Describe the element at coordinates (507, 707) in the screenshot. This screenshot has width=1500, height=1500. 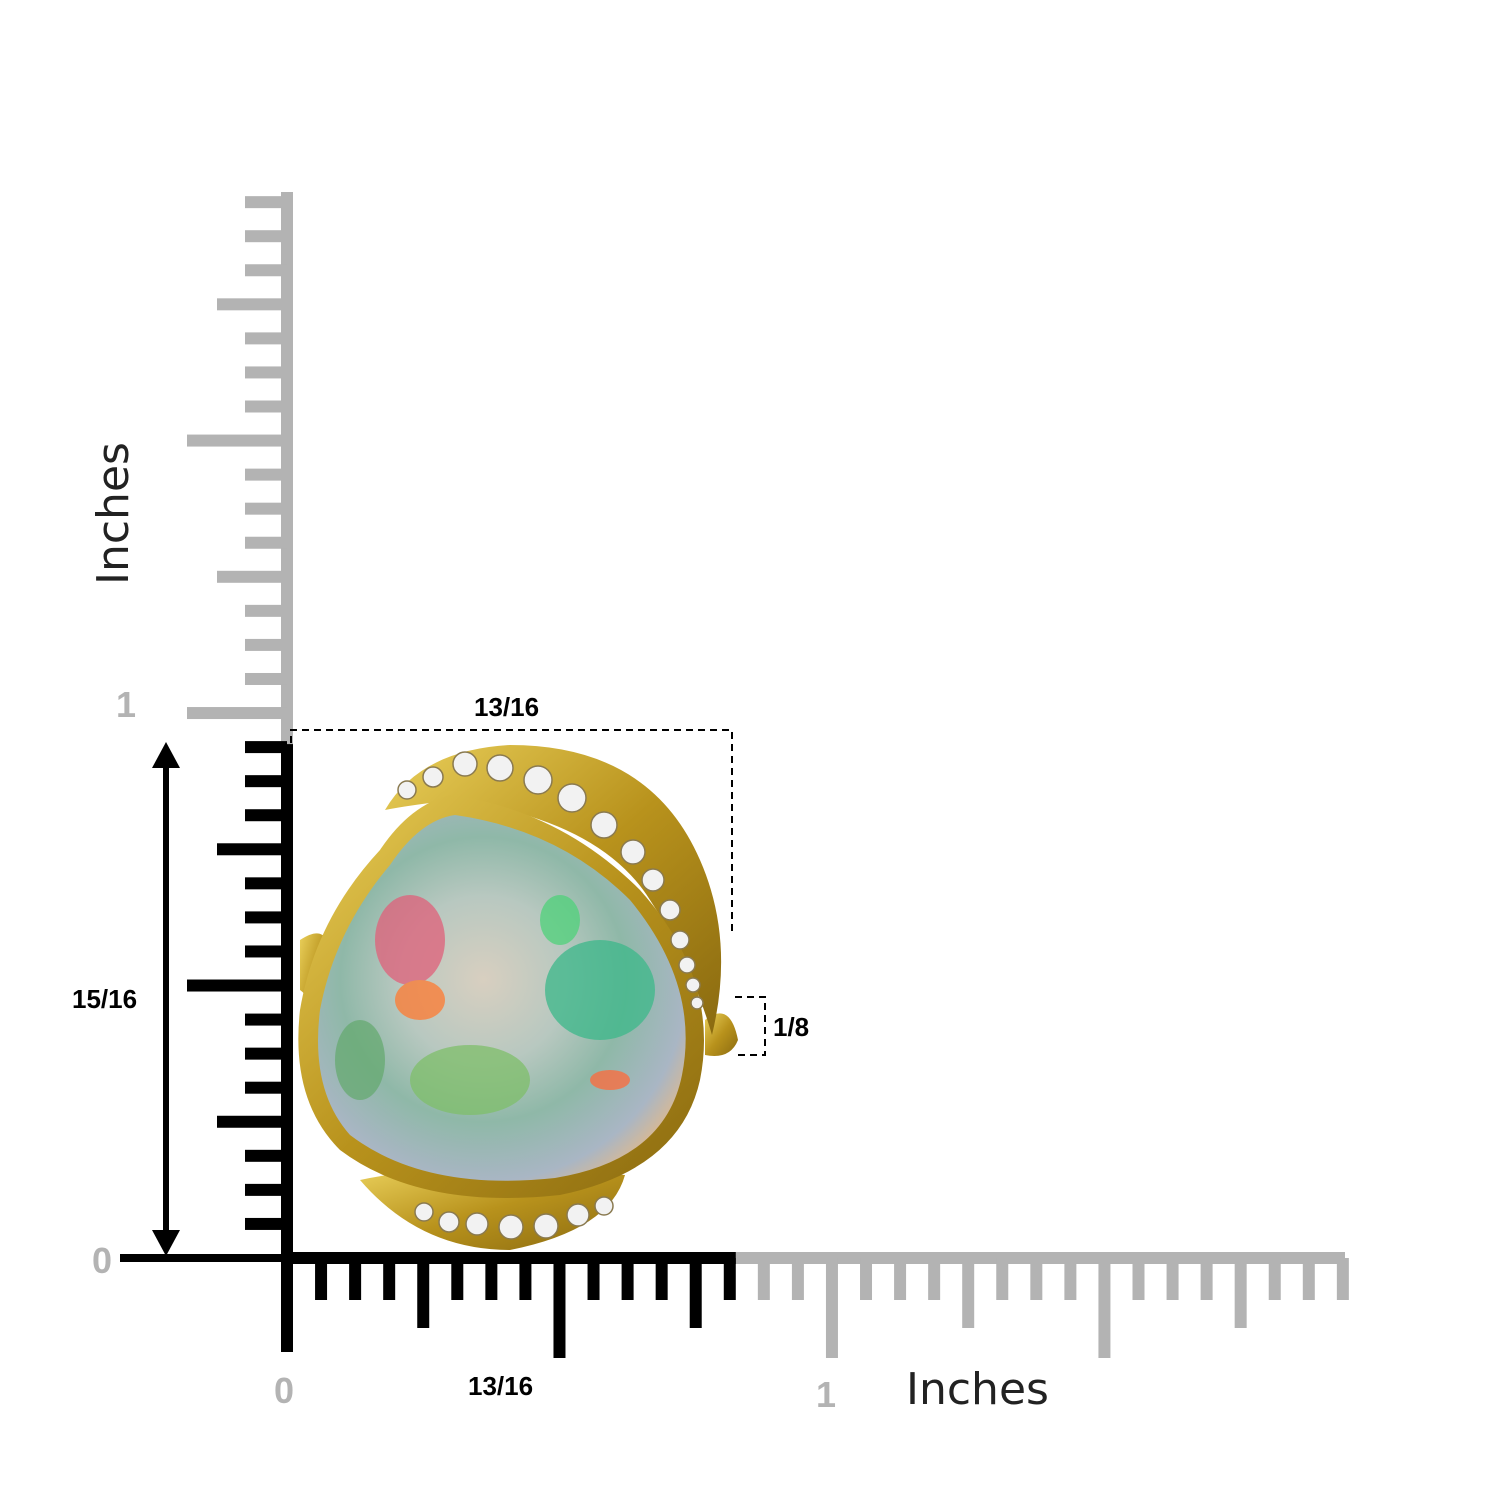
I see `top-width-measurement: 13/16` at that location.